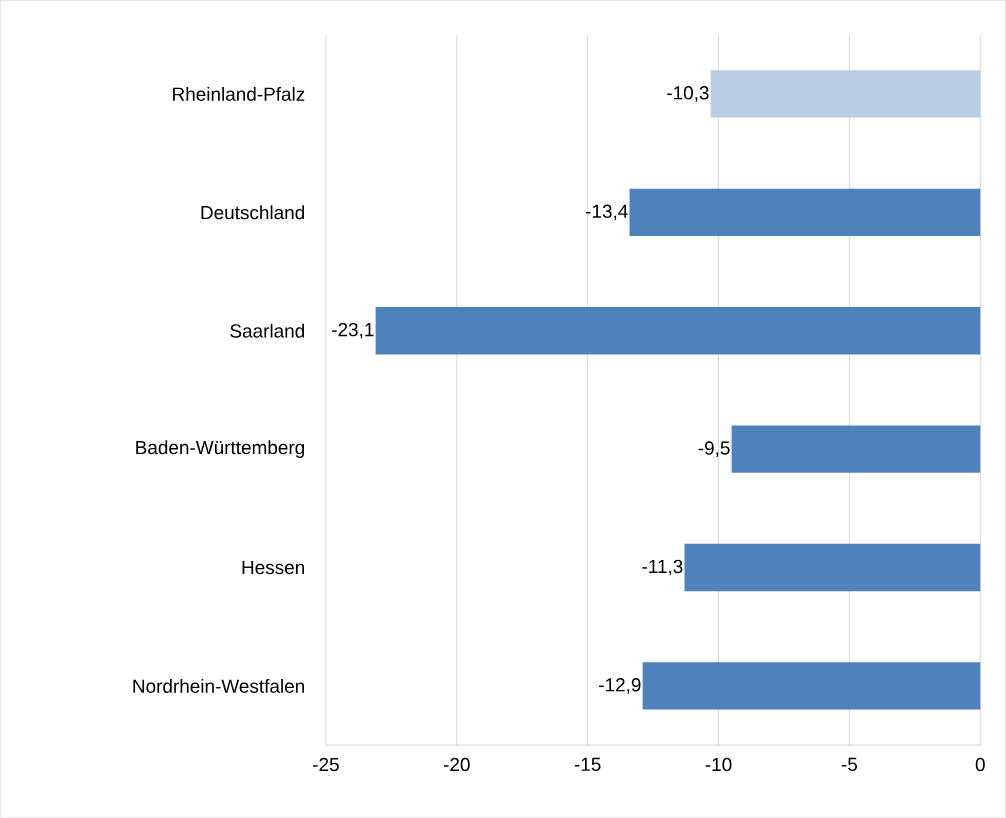 The image size is (1006, 818). What do you see at coordinates (220, 449) in the screenshot?
I see `y-tick-label: Baden-Württemberg` at bounding box center [220, 449].